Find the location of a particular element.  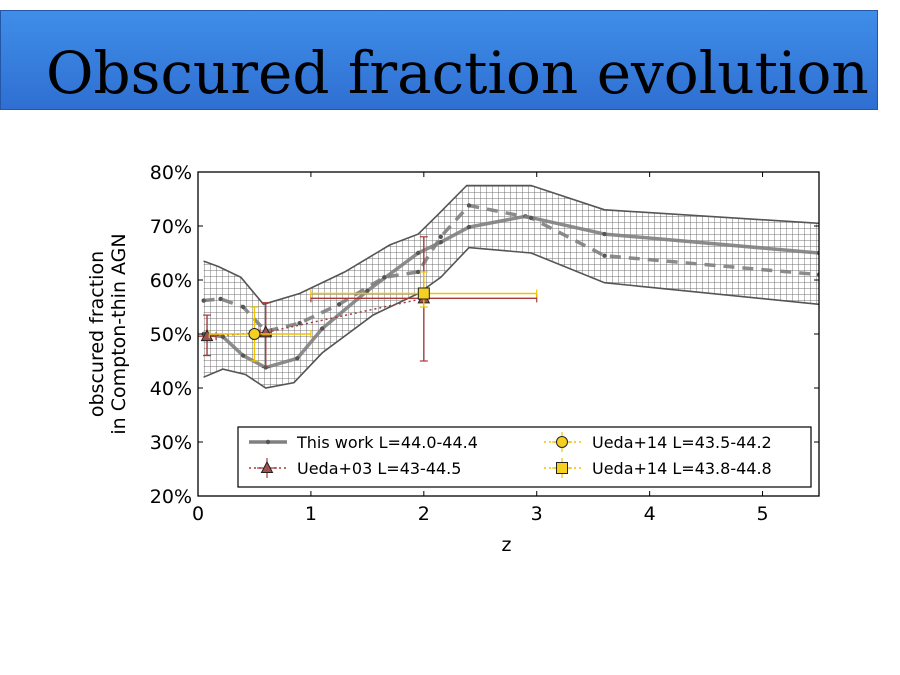

y-tick-label-4: 60% is located at coordinates (171, 281).